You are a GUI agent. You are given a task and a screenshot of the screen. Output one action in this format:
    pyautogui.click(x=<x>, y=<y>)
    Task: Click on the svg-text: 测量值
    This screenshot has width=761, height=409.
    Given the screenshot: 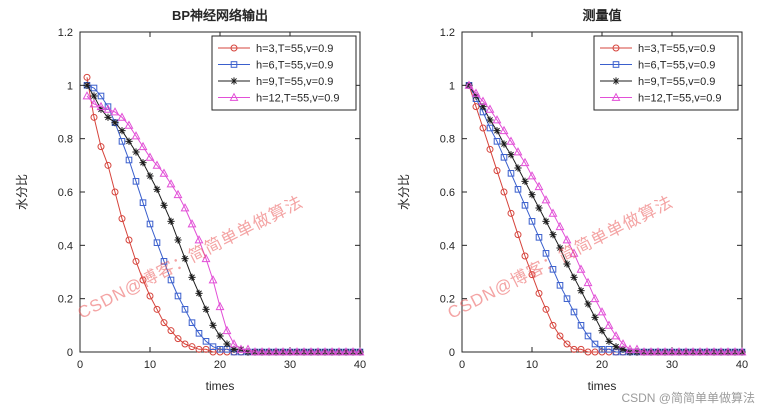 What is the action you would take?
    pyautogui.click(x=601, y=15)
    